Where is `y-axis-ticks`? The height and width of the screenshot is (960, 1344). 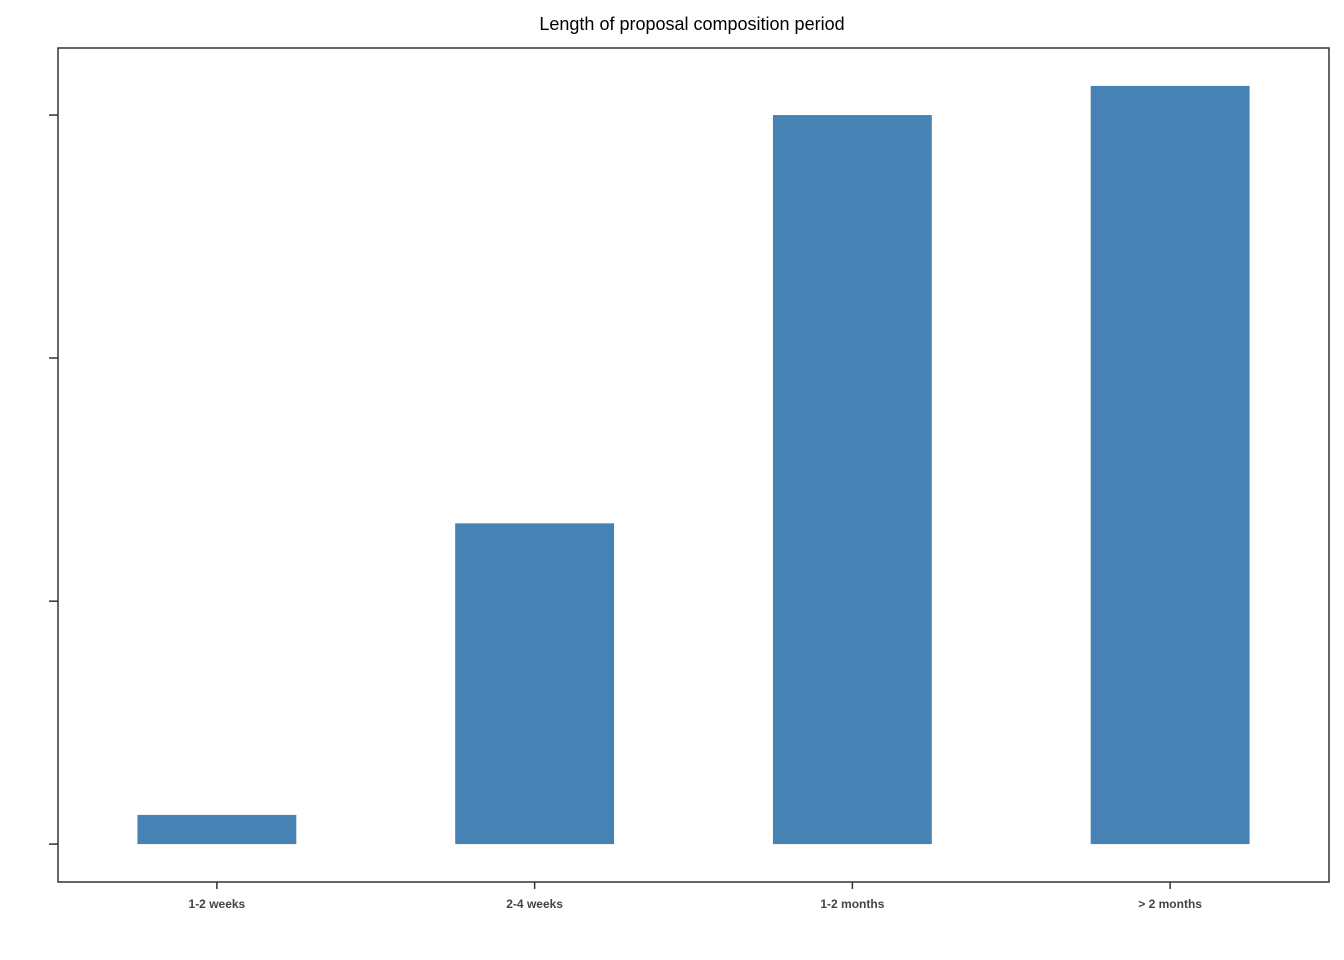
y-axis-ticks is located at coordinates (53, 479).